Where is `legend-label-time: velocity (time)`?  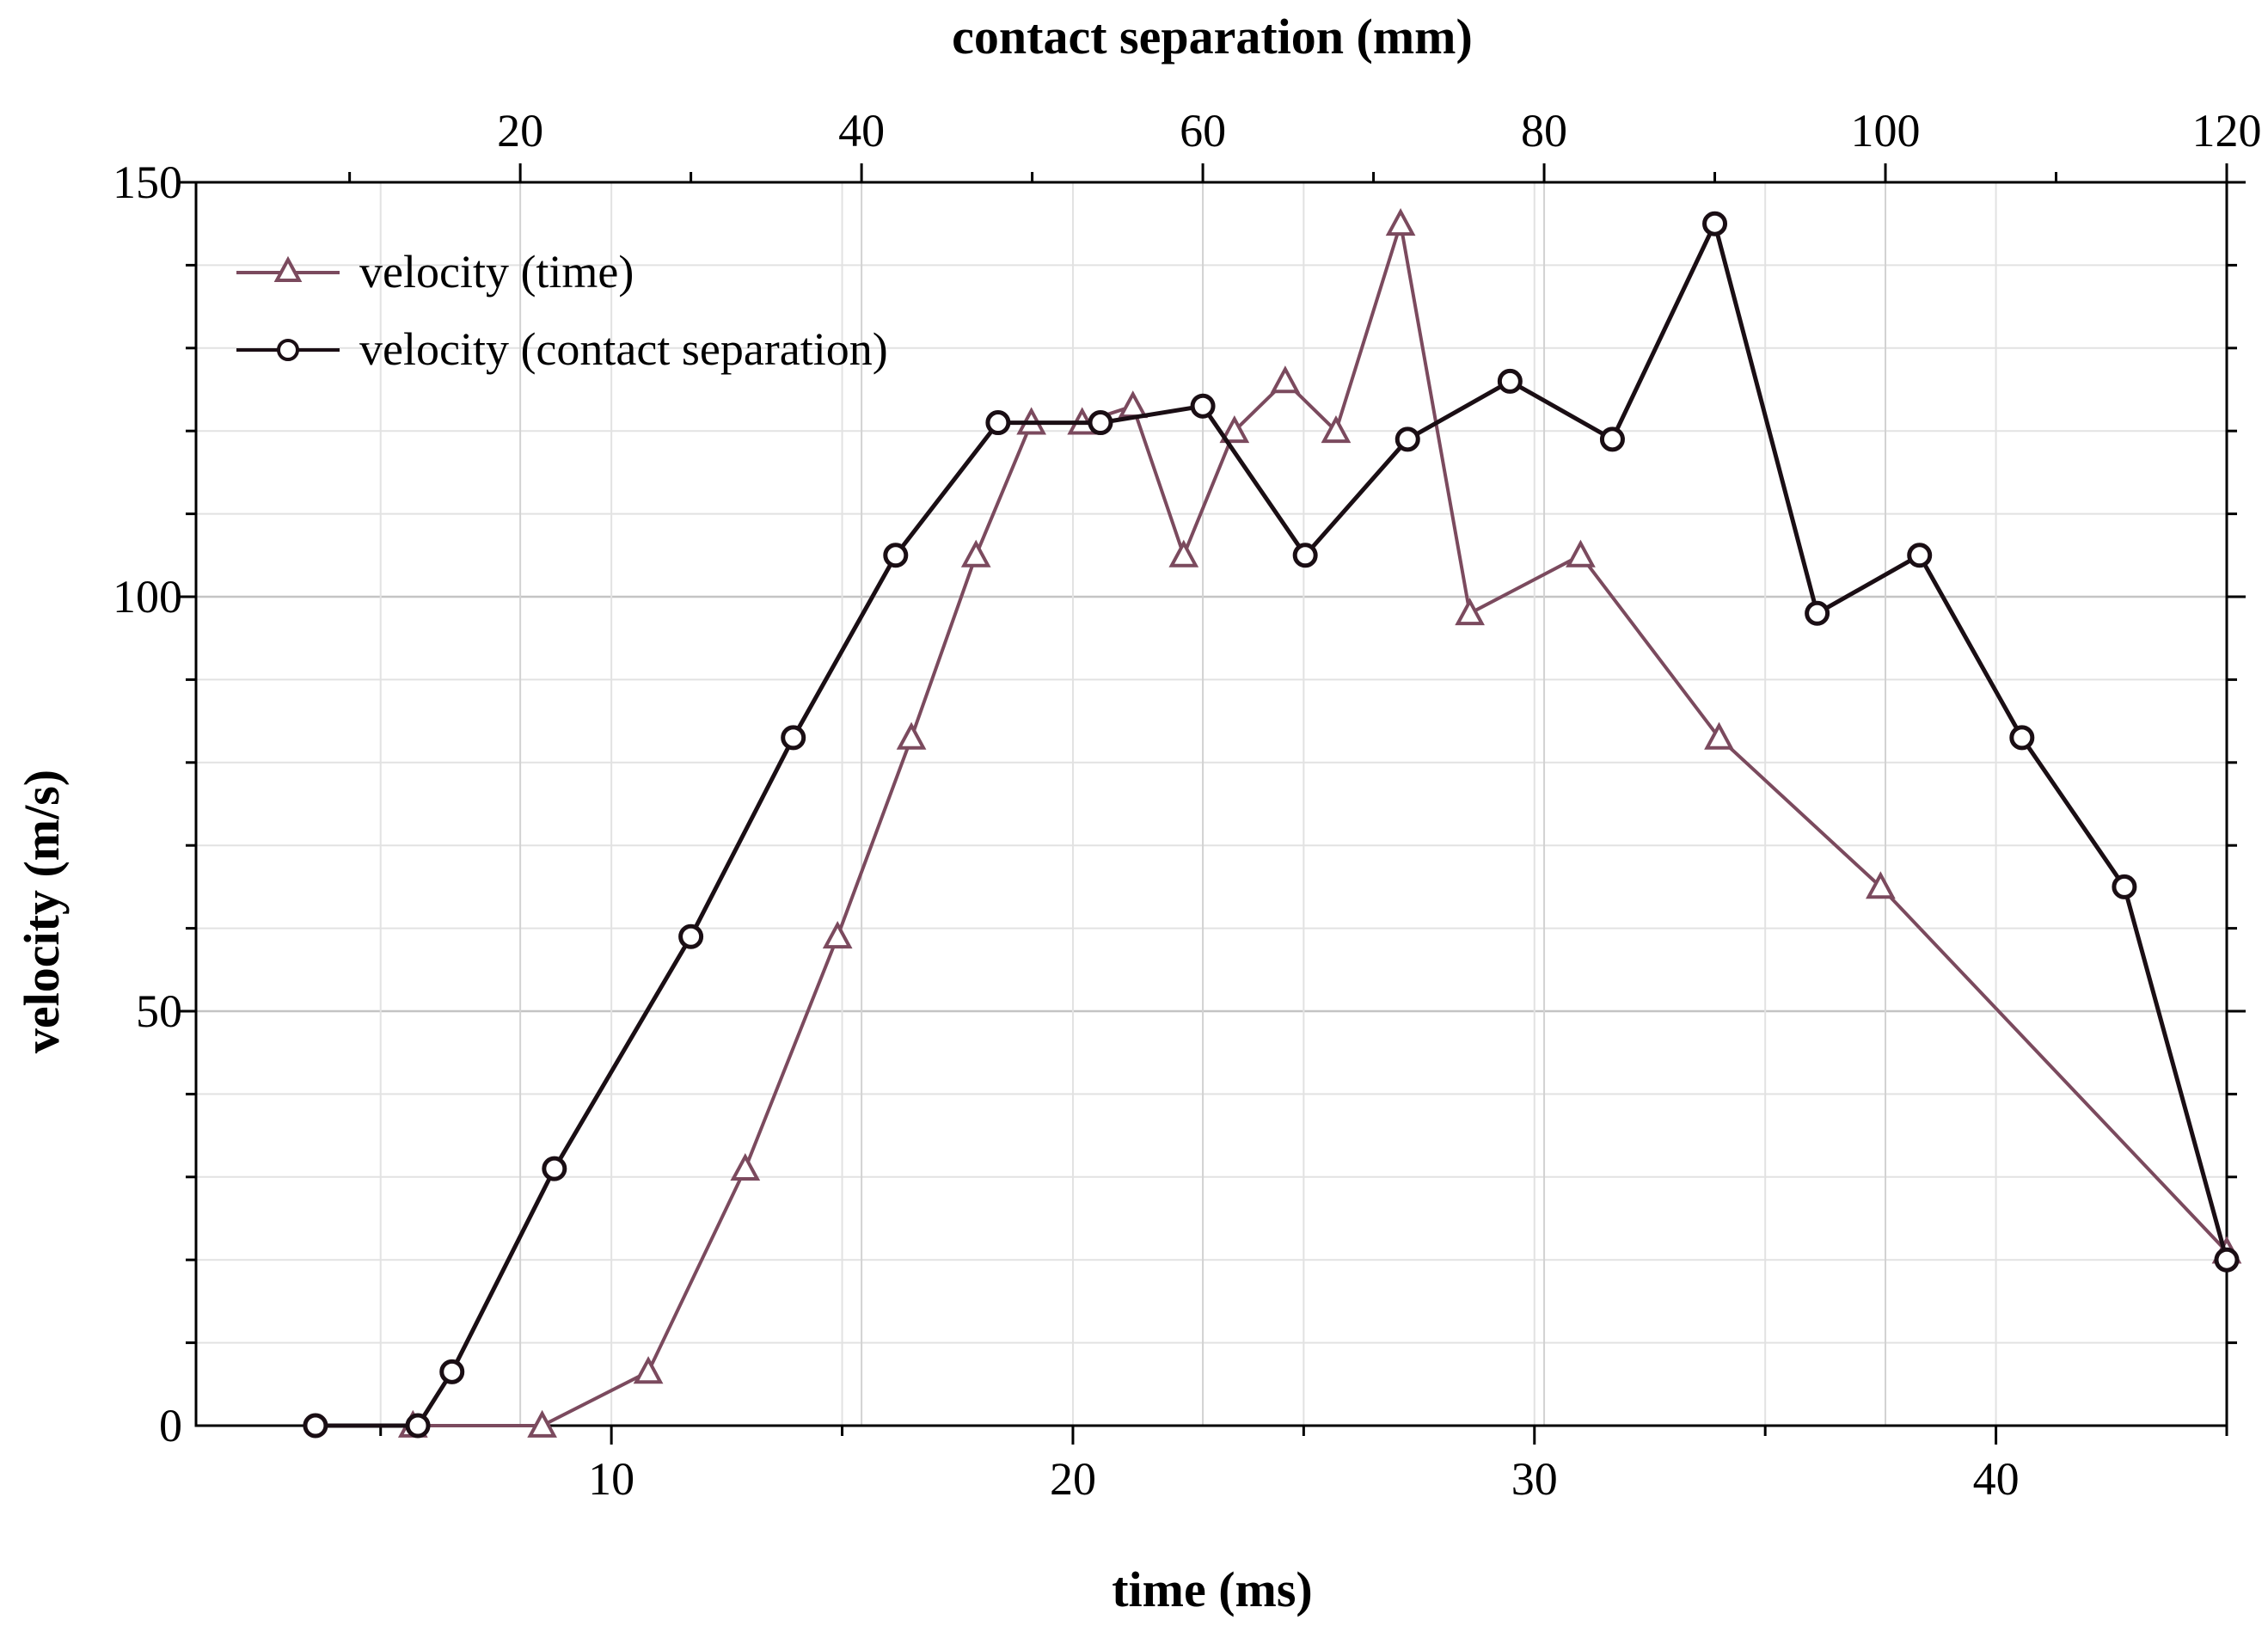 legend-label-time: velocity (time) is located at coordinates (496, 272).